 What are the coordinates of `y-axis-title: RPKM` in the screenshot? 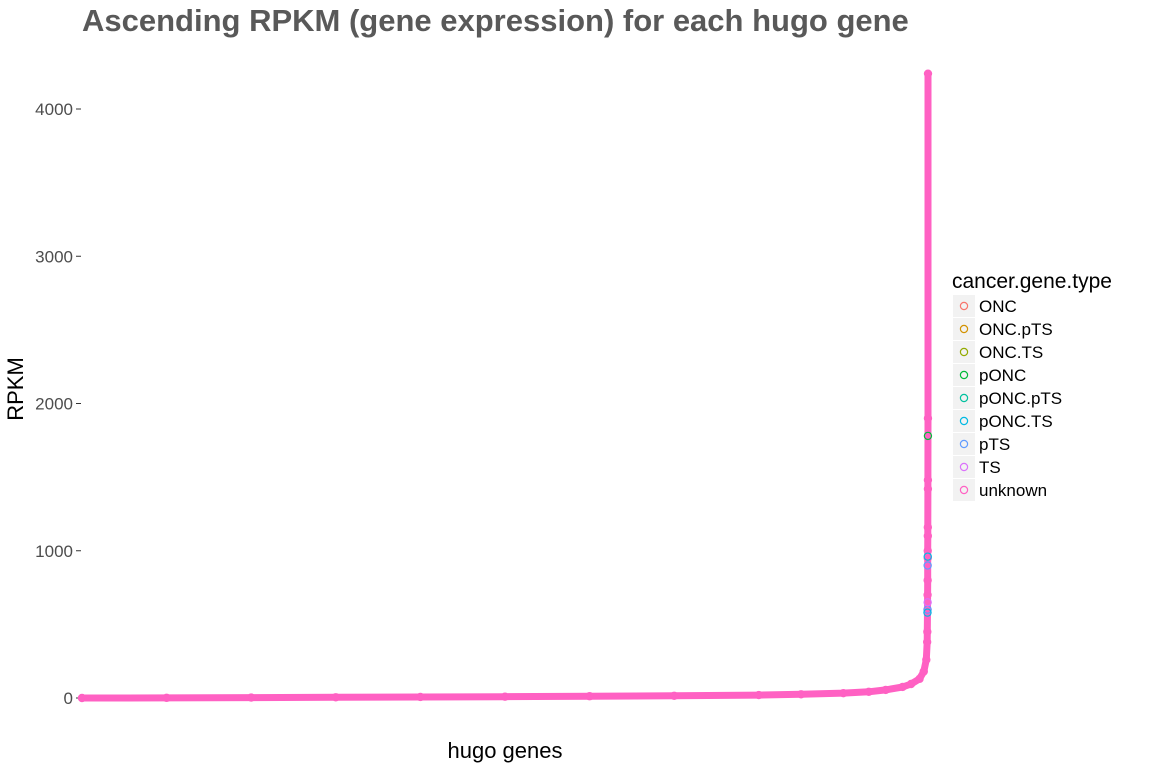 It's located at (15, 389).